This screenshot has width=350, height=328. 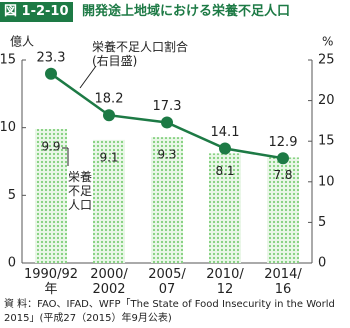 What do you see at coordinates (166, 155) in the screenshot?
I see `bar-value-label: 9.3` at bounding box center [166, 155].